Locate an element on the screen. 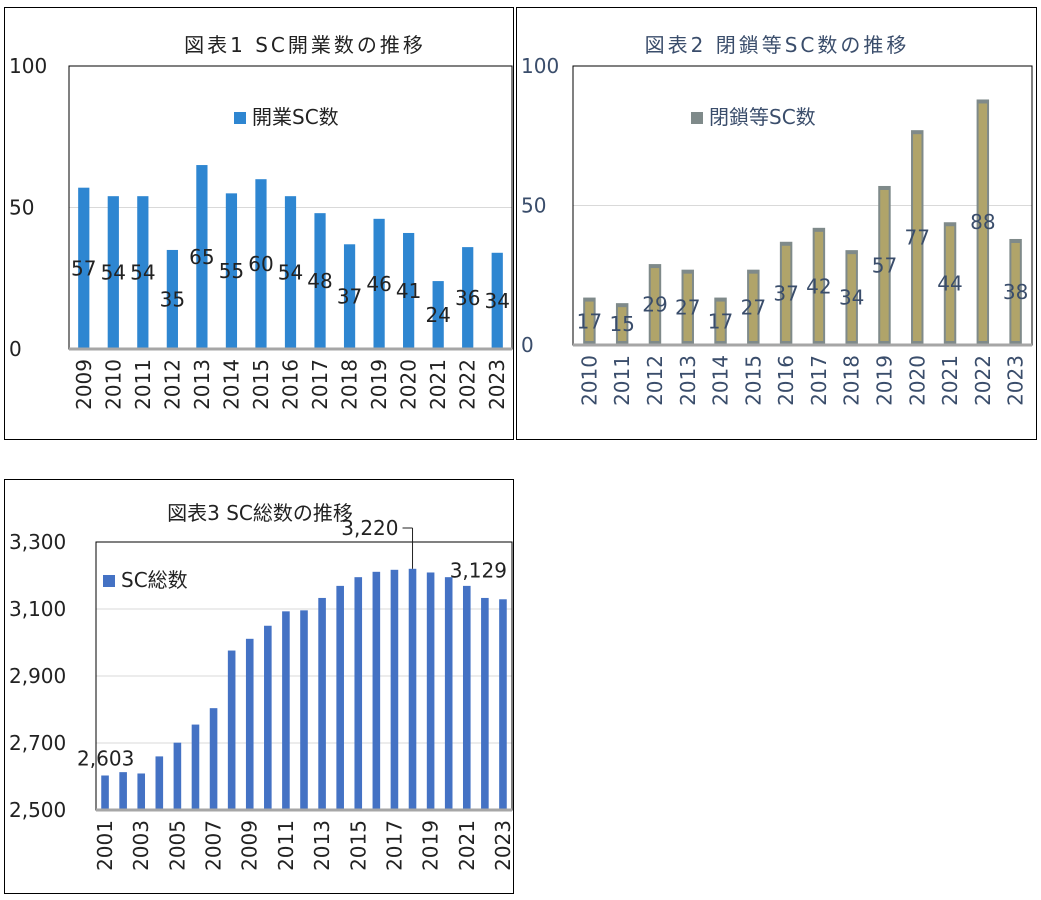  data-label: 36 is located at coordinates (467, 298).